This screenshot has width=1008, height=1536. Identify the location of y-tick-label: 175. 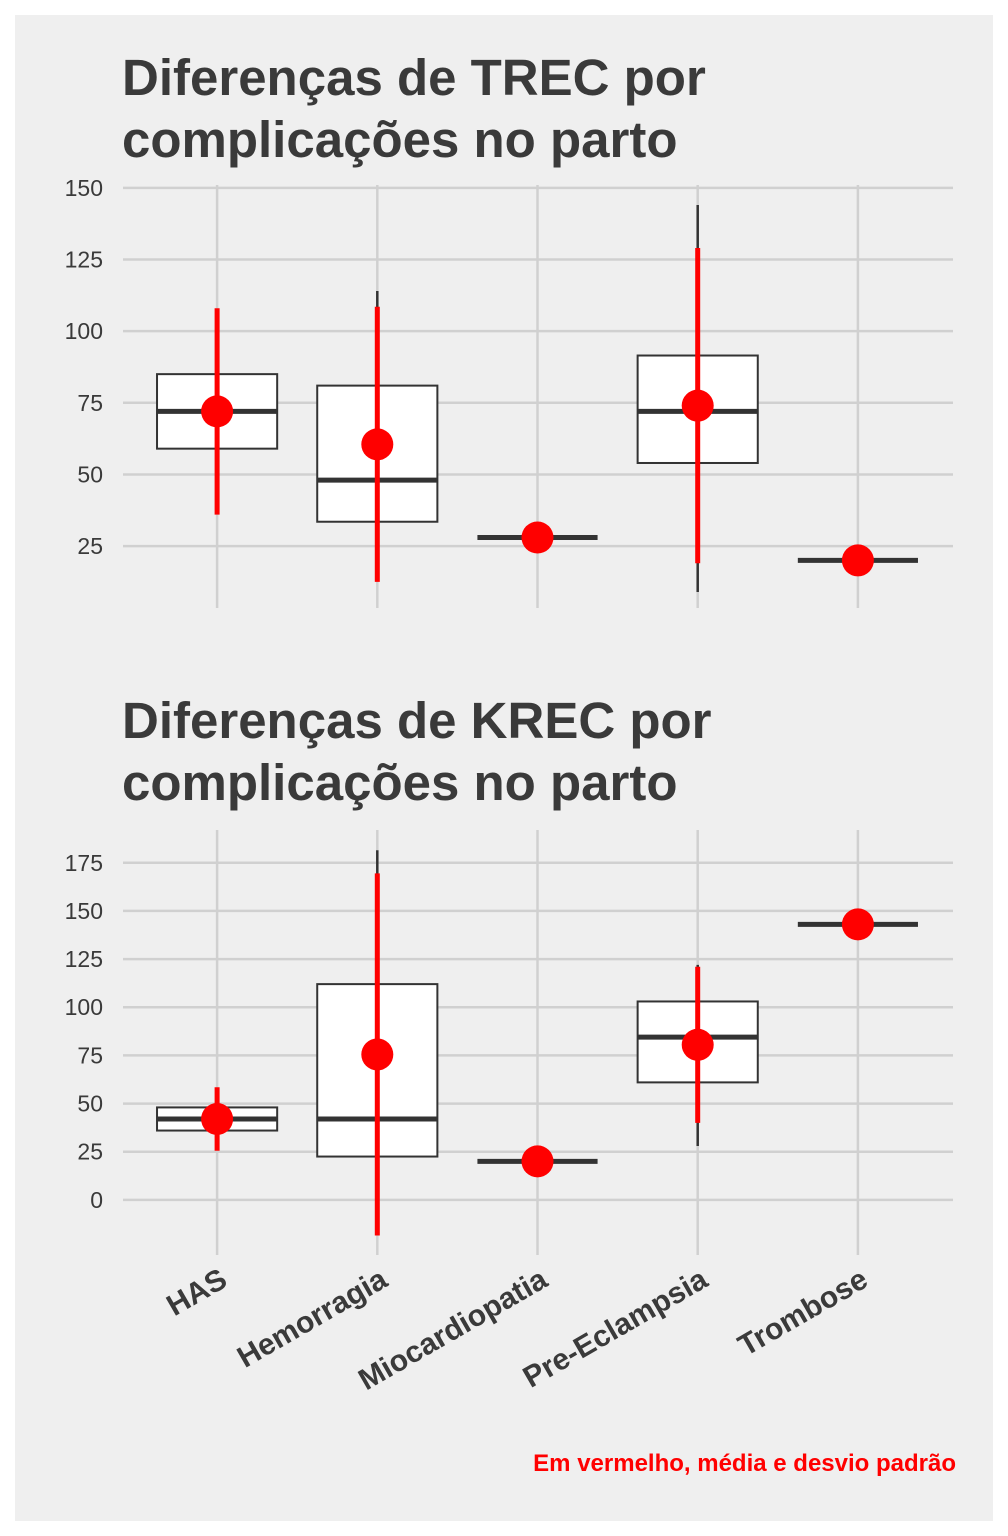
(84, 863).